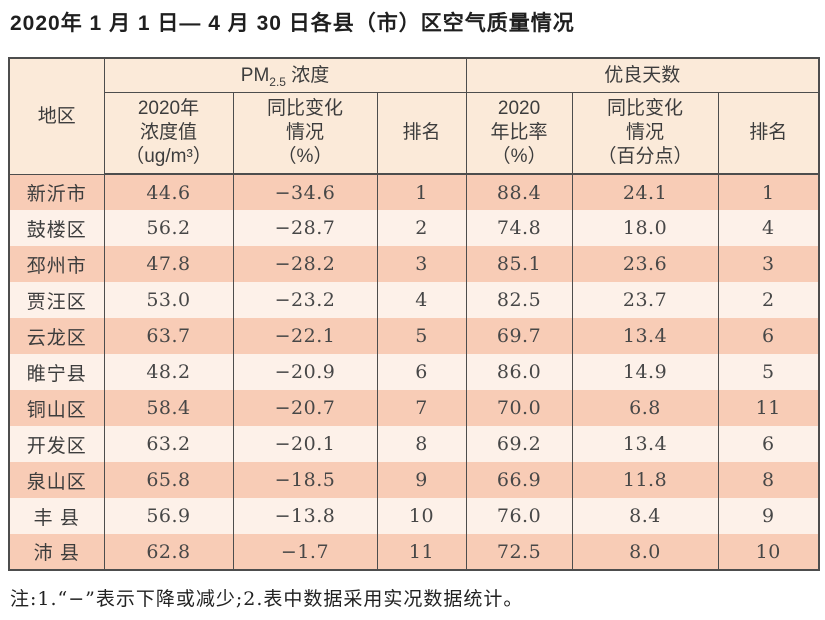  I want to click on table-row: 邳州市 47.8 −28.2 3 85.1 23.6 3, so click(414, 264).